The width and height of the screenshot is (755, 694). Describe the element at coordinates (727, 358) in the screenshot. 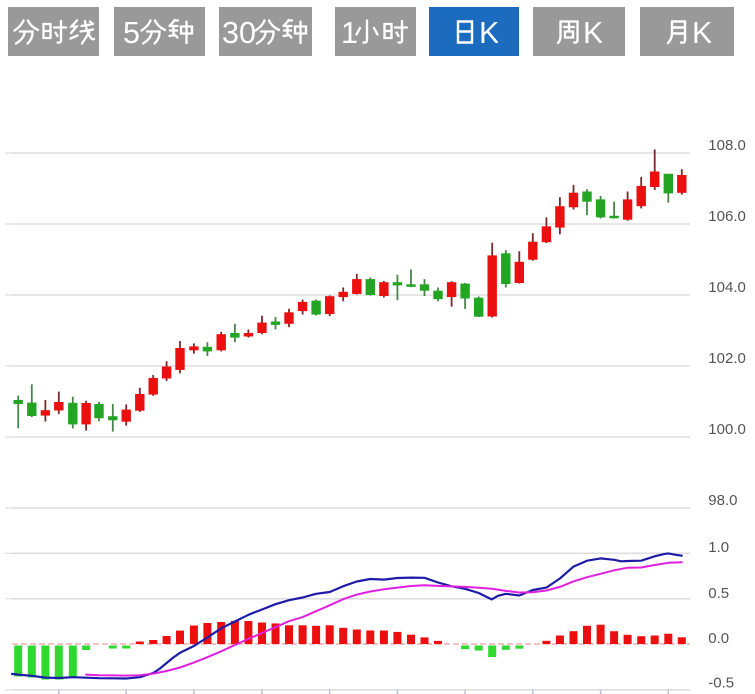

I see `svg-text: 102.0` at that location.